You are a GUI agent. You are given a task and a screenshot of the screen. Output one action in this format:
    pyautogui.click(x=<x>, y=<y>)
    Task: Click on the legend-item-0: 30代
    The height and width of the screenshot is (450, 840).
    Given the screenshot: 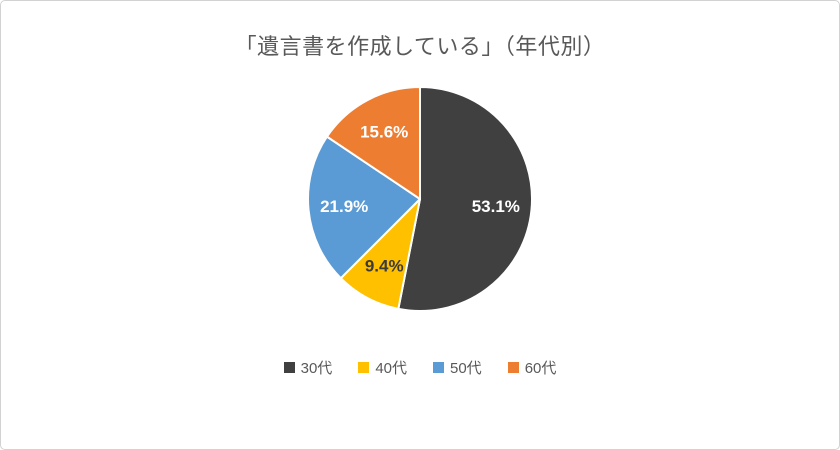 What is the action you would take?
    pyautogui.click(x=308, y=367)
    